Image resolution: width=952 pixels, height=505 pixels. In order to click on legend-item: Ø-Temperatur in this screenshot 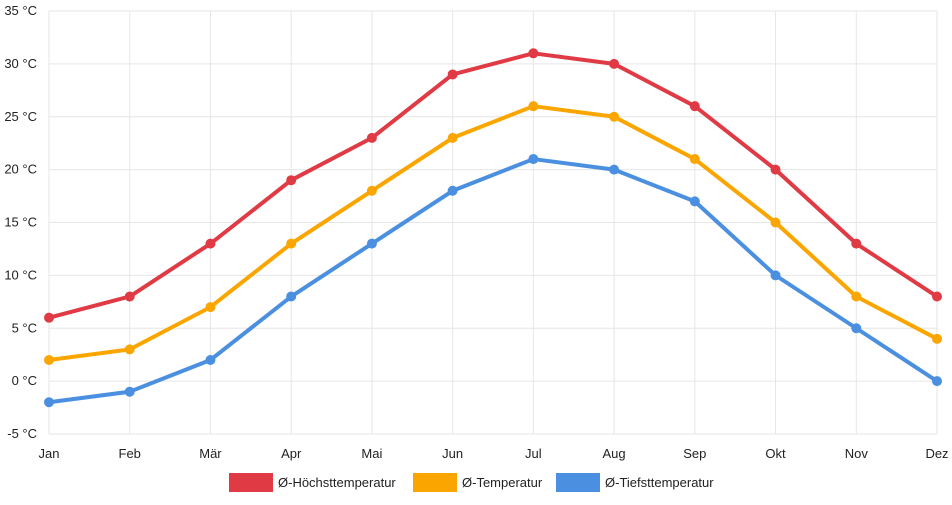, I will do `click(478, 482)`.